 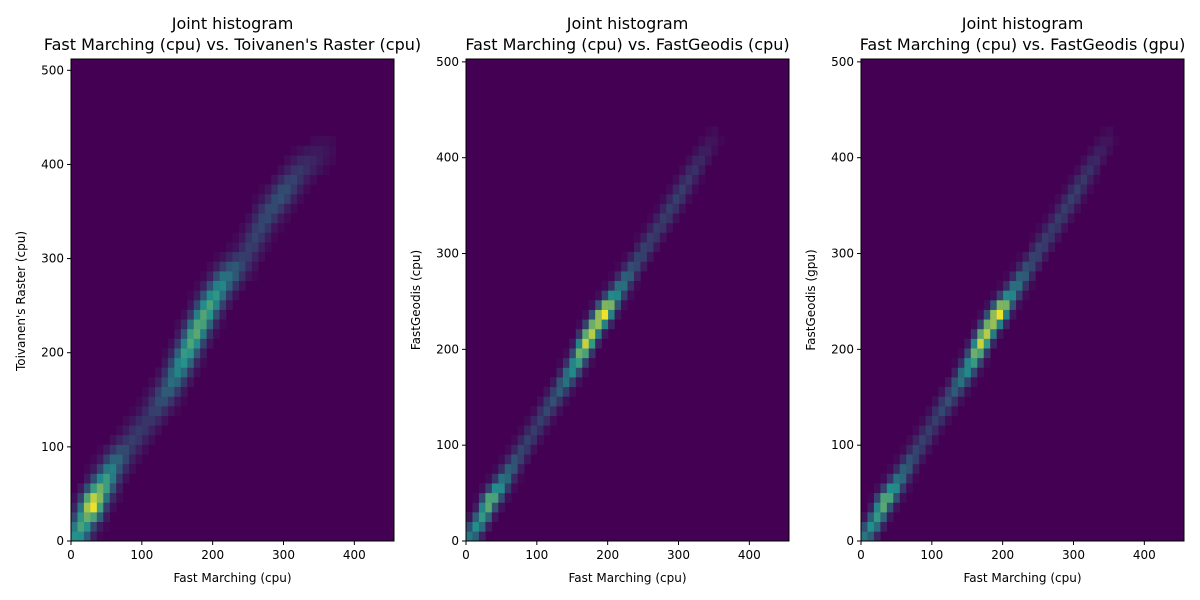 I want to click on x-tick-label: 0, so click(x=71, y=555).